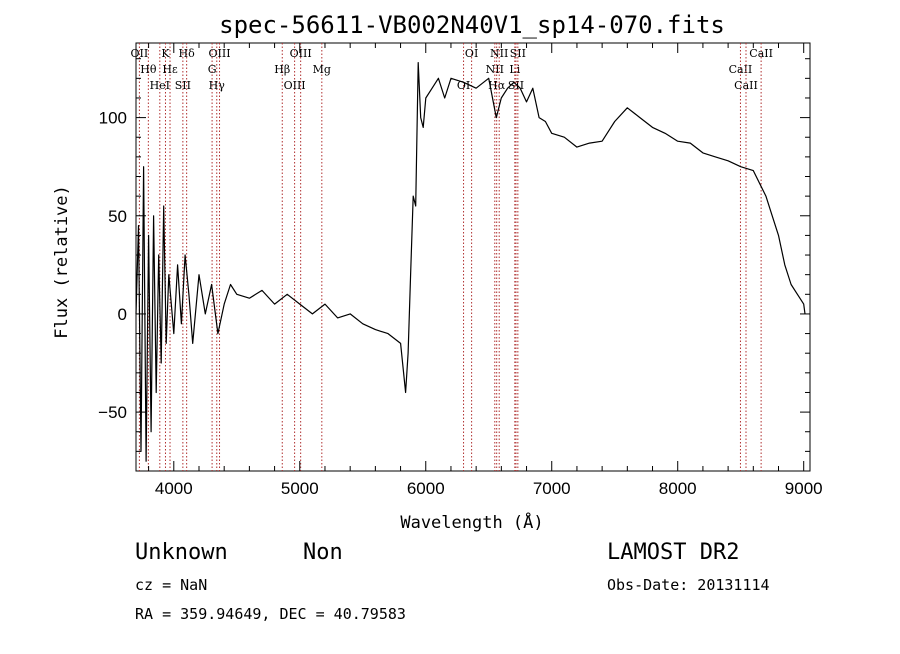 The width and height of the screenshot is (900, 654). I want to click on x-tick-label: 9000, so click(804, 488).